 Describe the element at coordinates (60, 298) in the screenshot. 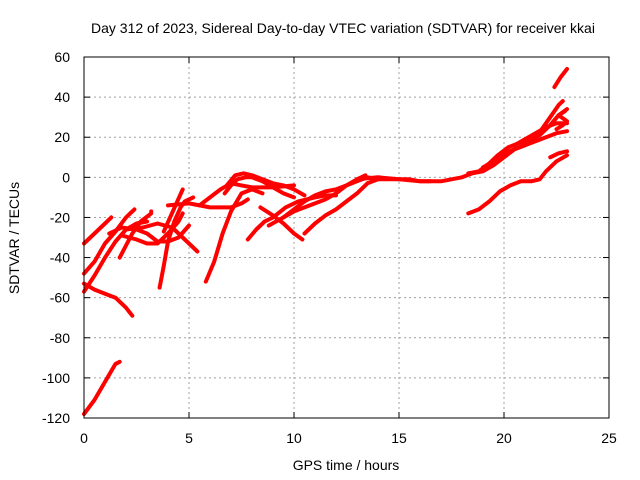

I see `y-tick-label: -60` at that location.